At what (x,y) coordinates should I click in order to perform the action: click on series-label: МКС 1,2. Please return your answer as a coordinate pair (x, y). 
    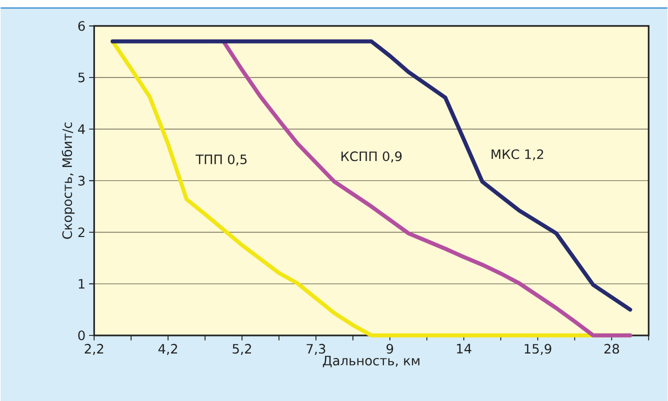
    Looking at the image, I should click on (518, 154).